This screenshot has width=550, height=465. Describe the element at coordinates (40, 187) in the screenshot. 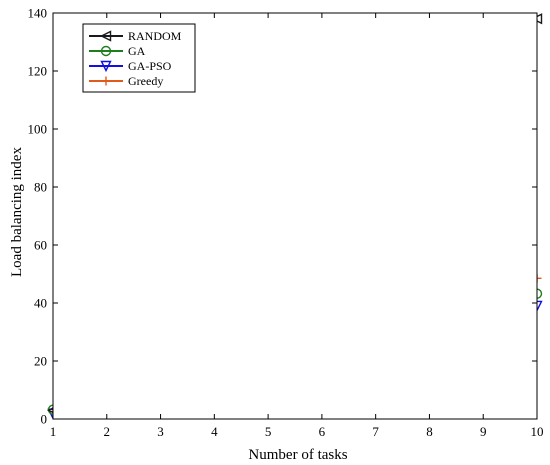

I see `y-tick-label: 80` at that location.